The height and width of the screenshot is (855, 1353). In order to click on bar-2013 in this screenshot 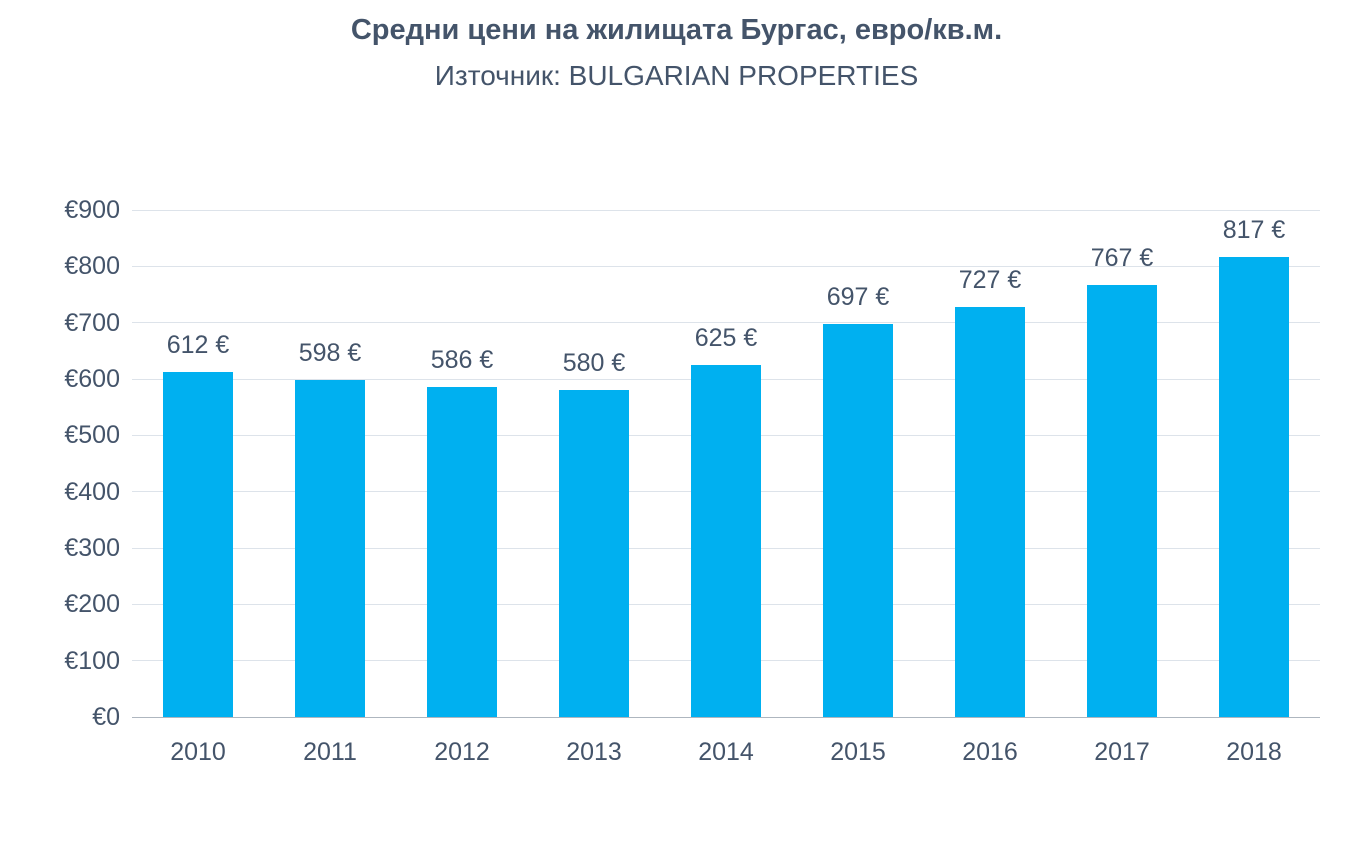, I will do `click(594, 553)`.